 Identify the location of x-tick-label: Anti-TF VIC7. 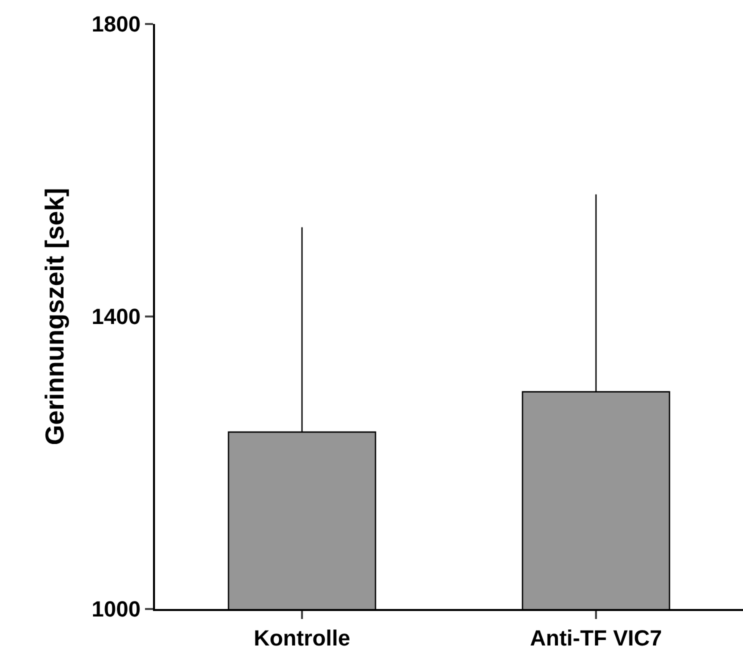
(596, 637).